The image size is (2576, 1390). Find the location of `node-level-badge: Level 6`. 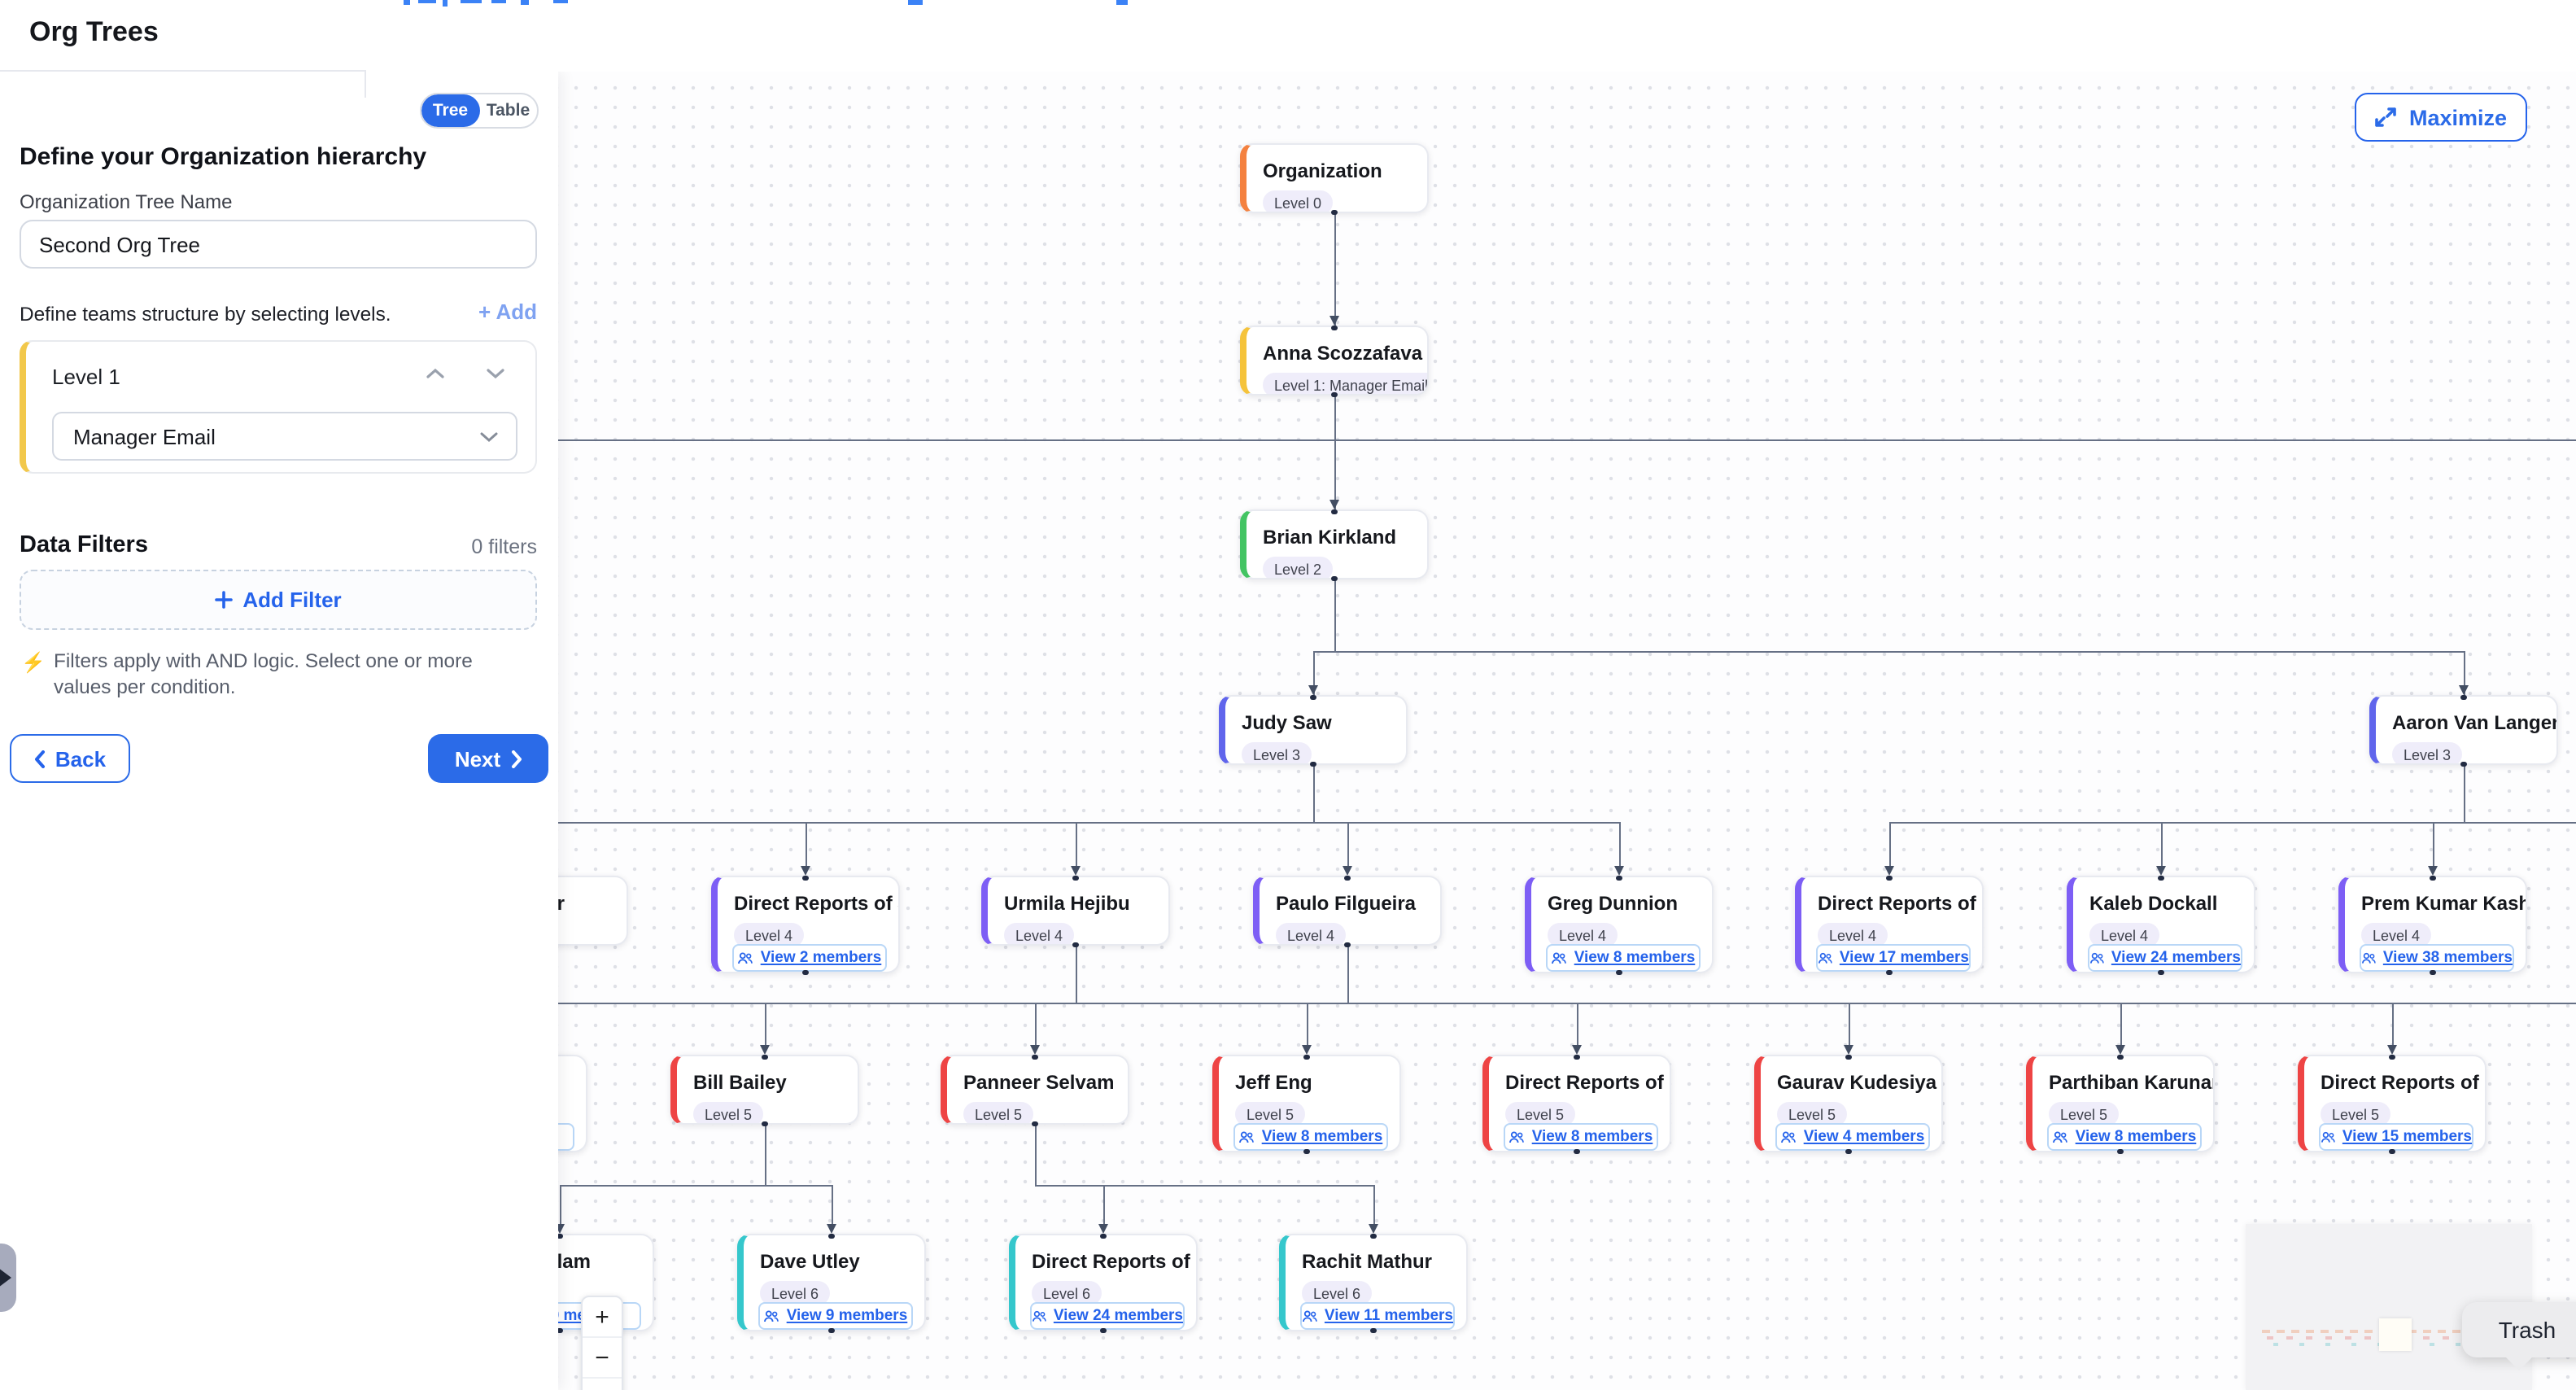

node-level-badge: Level 6 is located at coordinates (1067, 1293).